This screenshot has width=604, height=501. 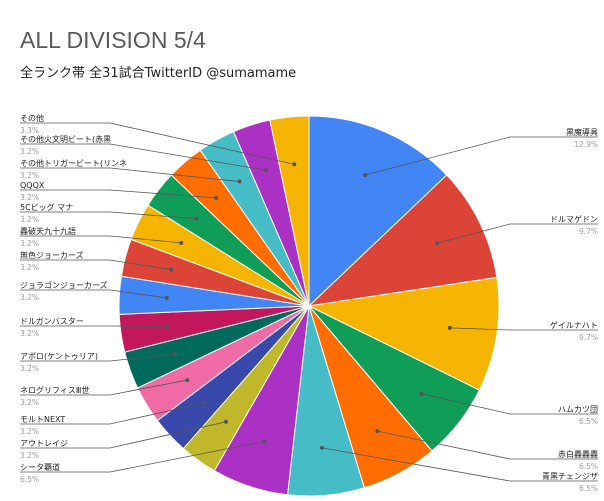 I want to click on slice-label: アポロ(ケントゥリア), so click(x=59, y=356).